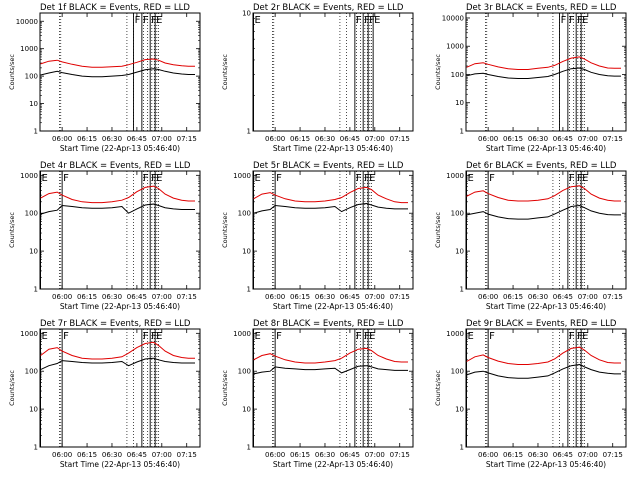 Image resolution: width=640 pixels, height=480 pixels. What do you see at coordinates (546, 306) in the screenshot?
I see `panel-6-xlabel: Start Time (22-Apr-13 05:46:40)` at bounding box center [546, 306].